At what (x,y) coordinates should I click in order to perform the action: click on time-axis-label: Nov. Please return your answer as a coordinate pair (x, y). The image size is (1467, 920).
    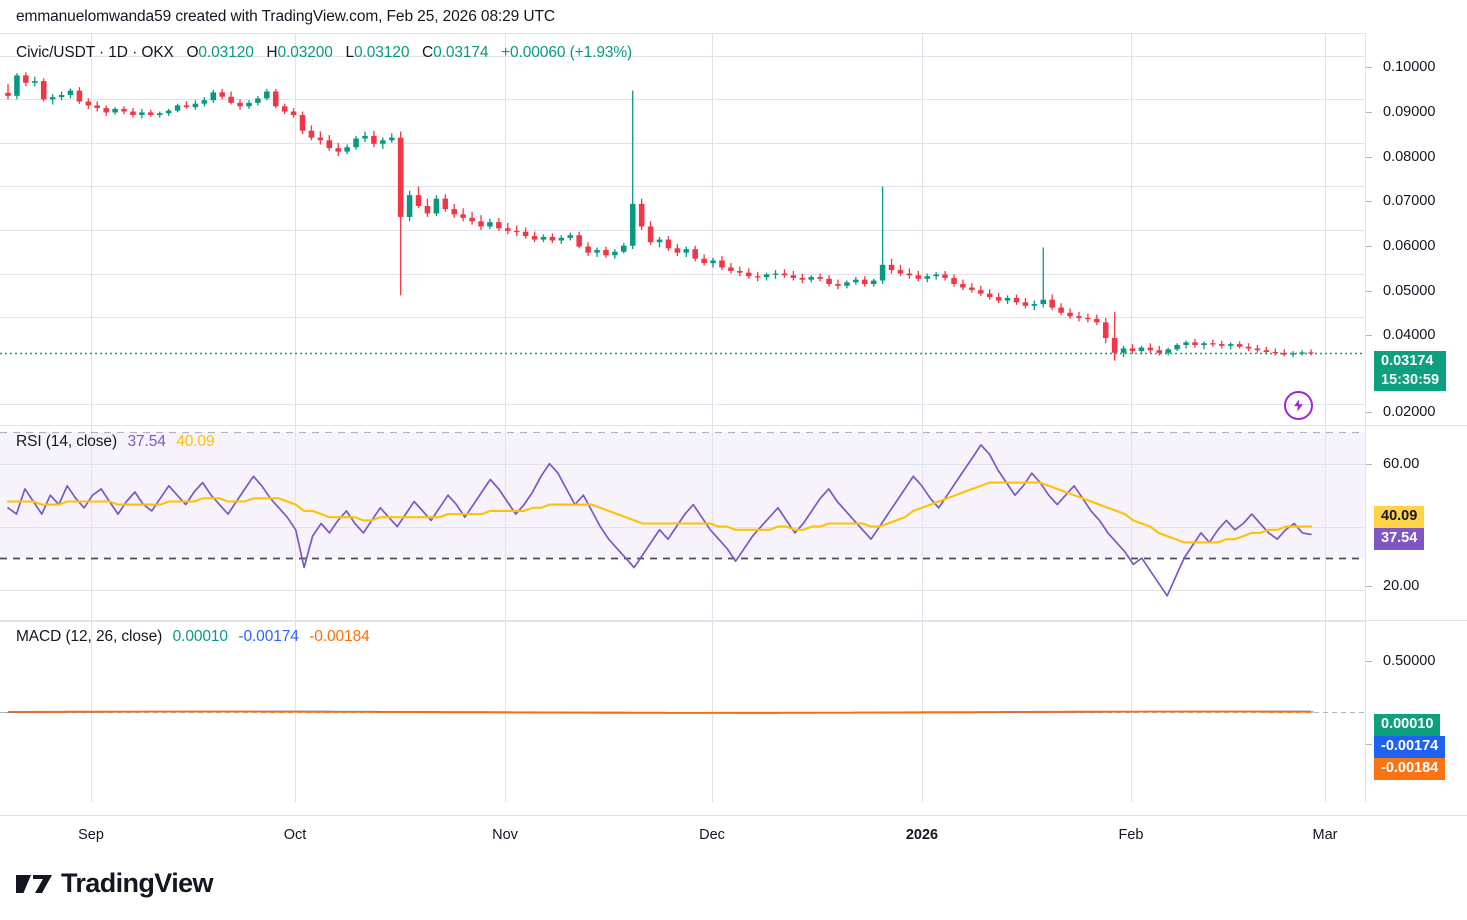
    Looking at the image, I should click on (505, 835).